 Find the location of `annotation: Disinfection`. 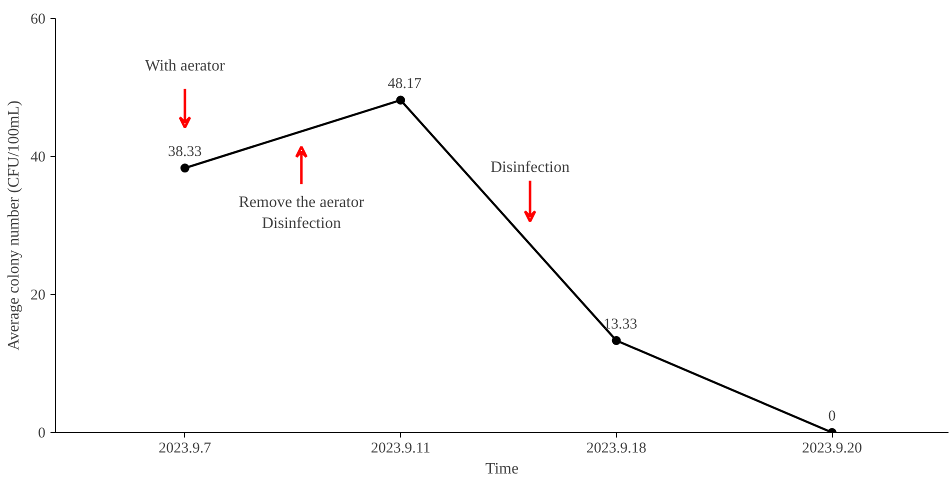

annotation: Disinfection is located at coordinates (530, 167).